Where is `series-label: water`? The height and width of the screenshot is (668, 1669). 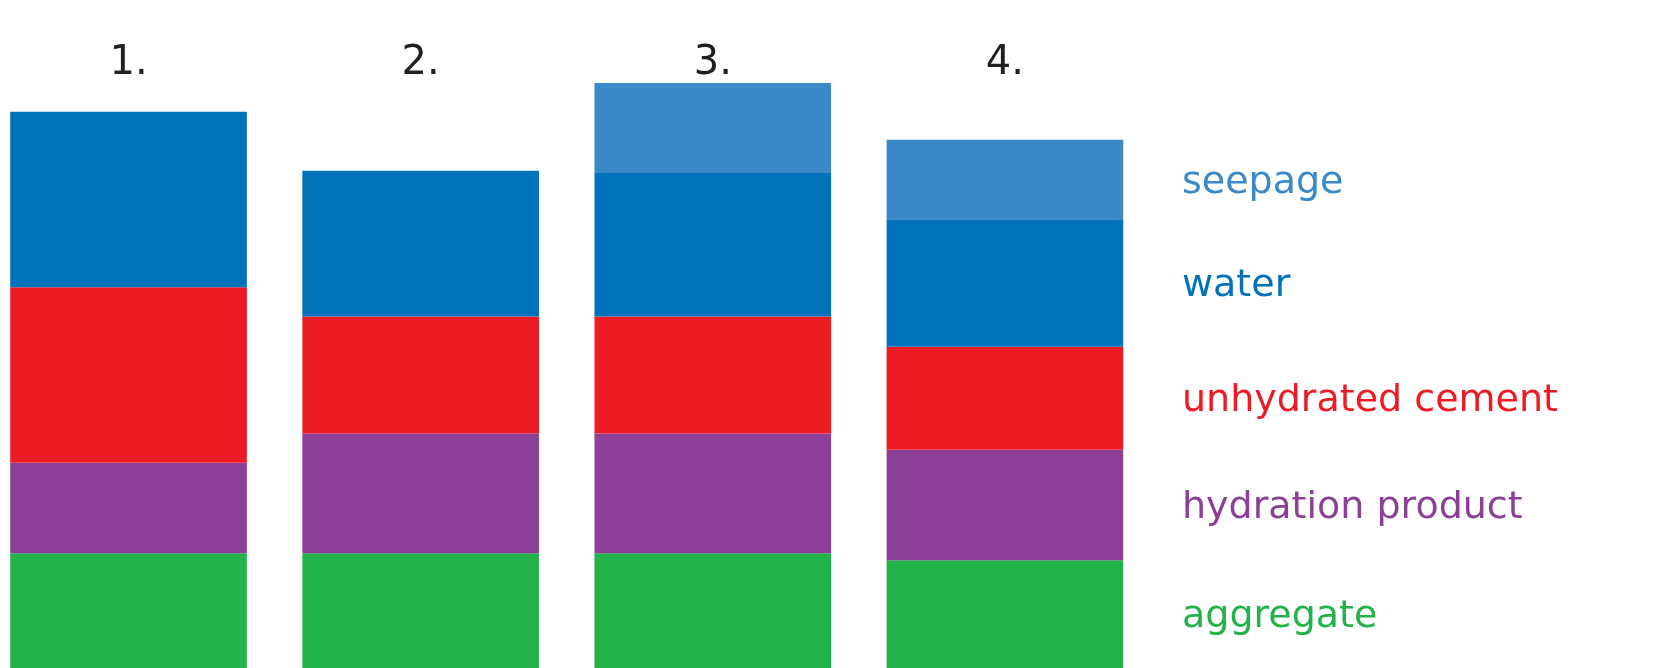 series-label: water is located at coordinates (1236, 283).